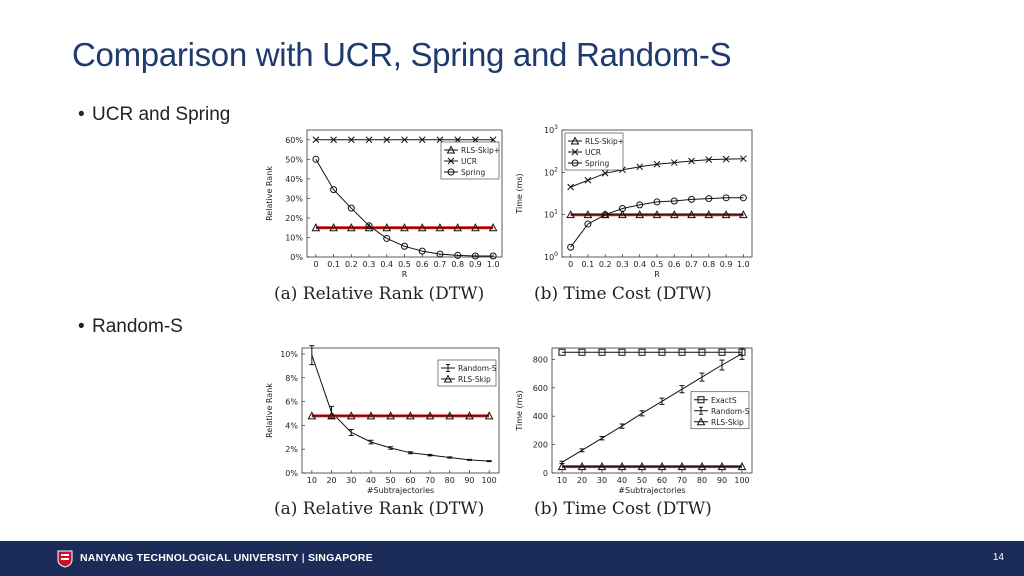  I want to click on bullet-text: UCR and Spring, so click(161, 114).